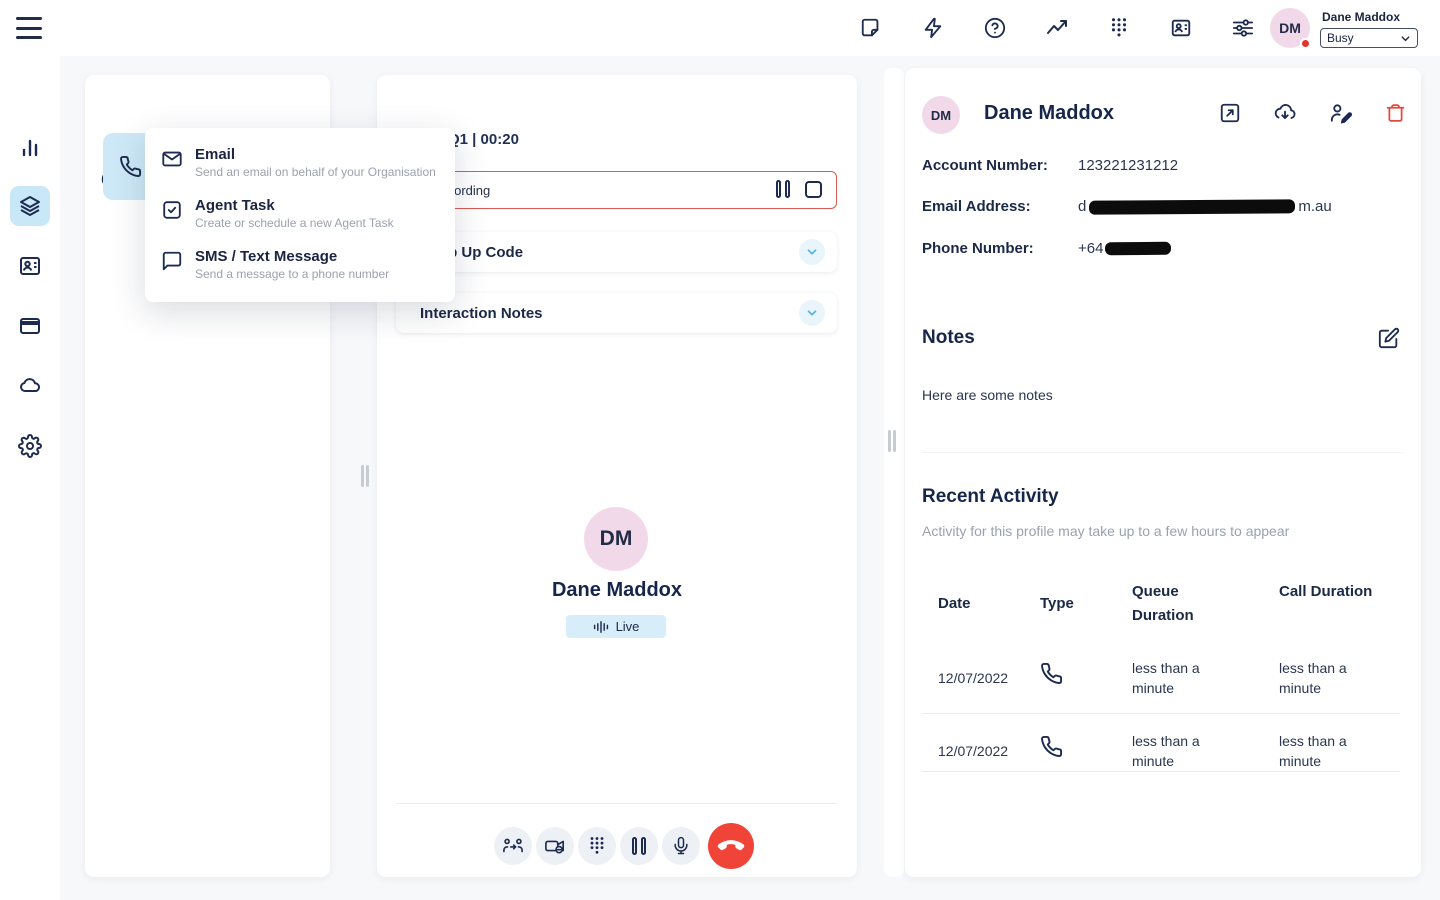  Describe the element at coordinates (1313, 678) in the screenshot. I see `row-call-duration: less than a minute` at that location.